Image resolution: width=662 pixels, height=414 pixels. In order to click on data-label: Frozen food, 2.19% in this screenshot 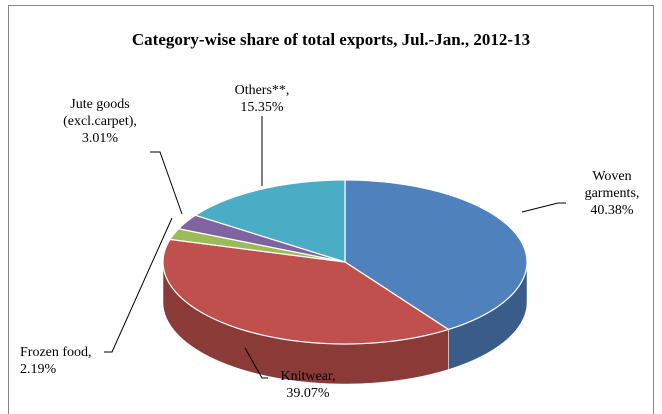, I will do `click(56, 361)`.